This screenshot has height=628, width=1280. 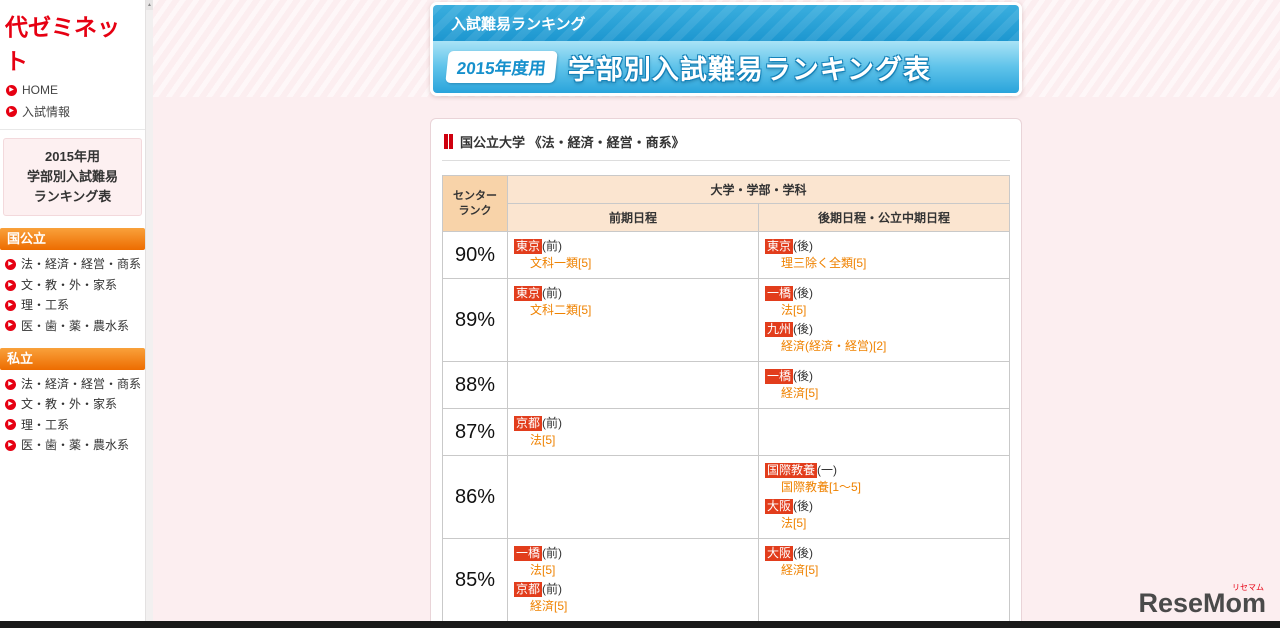 I want to click on nav-item-exam-info: ▶ 入試情報, so click(x=72, y=111).